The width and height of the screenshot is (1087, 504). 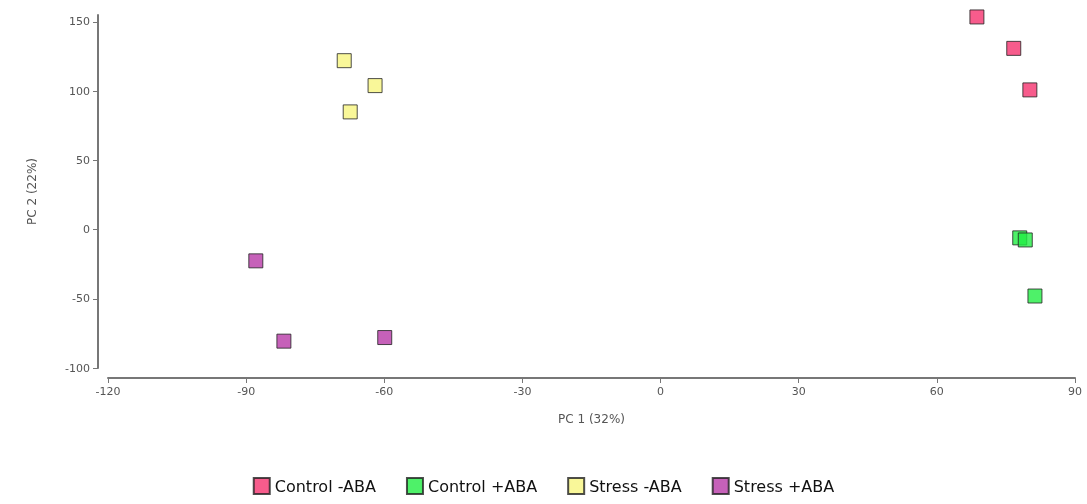 I want to click on x-tick-label: -30, so click(x=522, y=391).